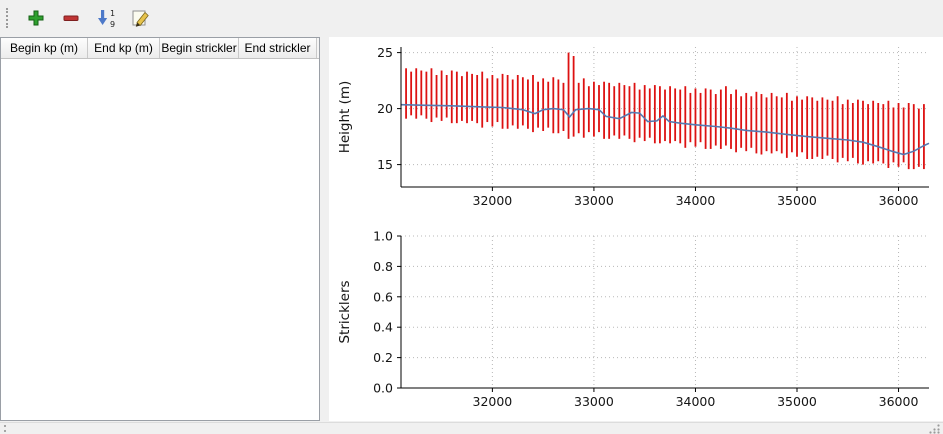  I want to click on sort-rows-button: 1 9, so click(106, 18).